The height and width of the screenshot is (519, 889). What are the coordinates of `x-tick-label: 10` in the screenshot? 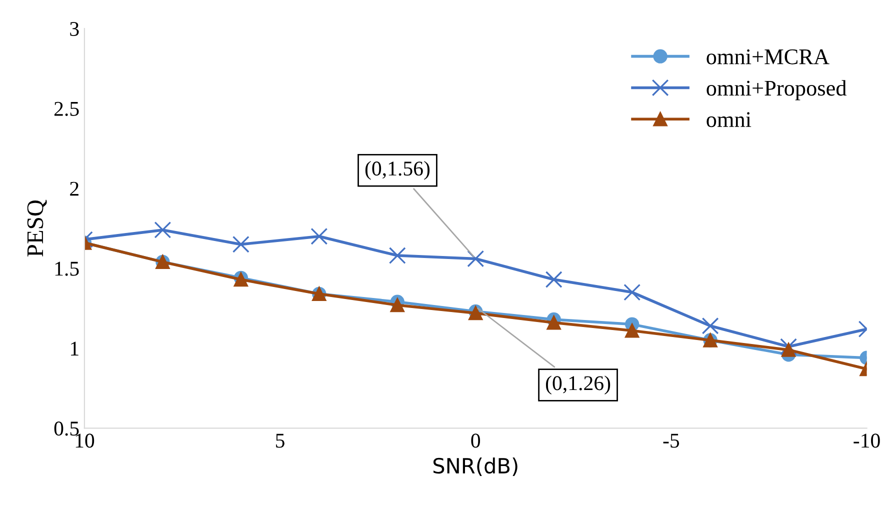 It's located at (85, 441).